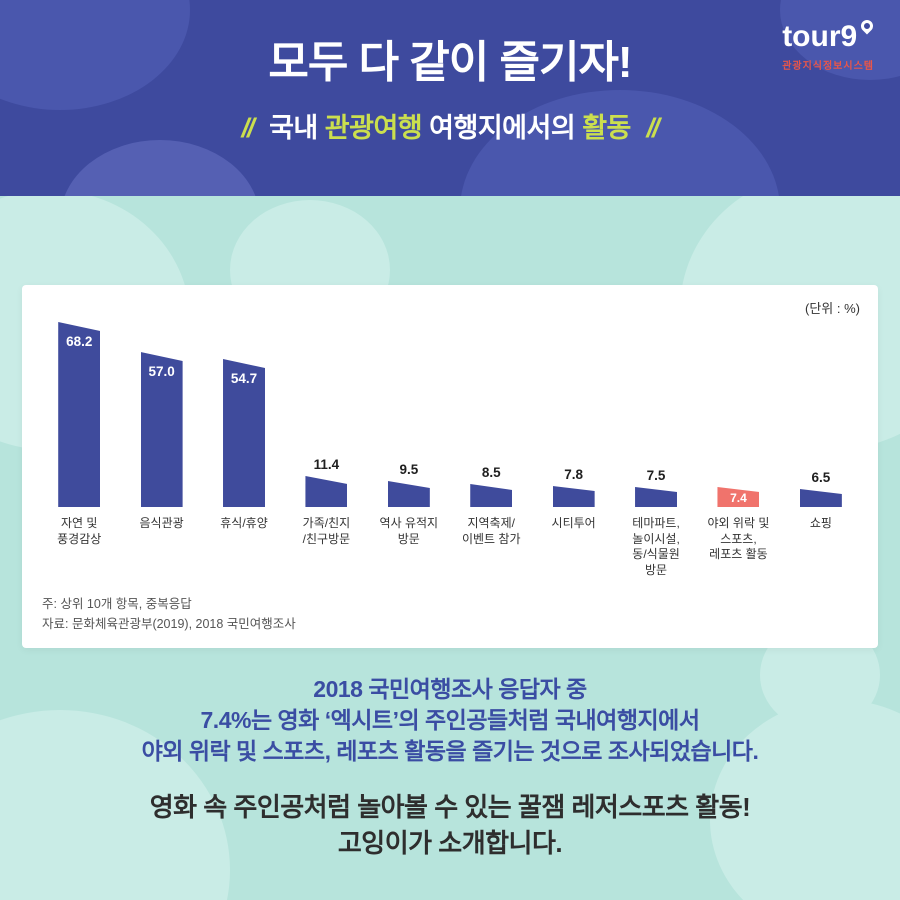 This screenshot has height=900, width=900. Describe the element at coordinates (491, 472) in the screenshot. I see `bar-value: 8.5` at that location.